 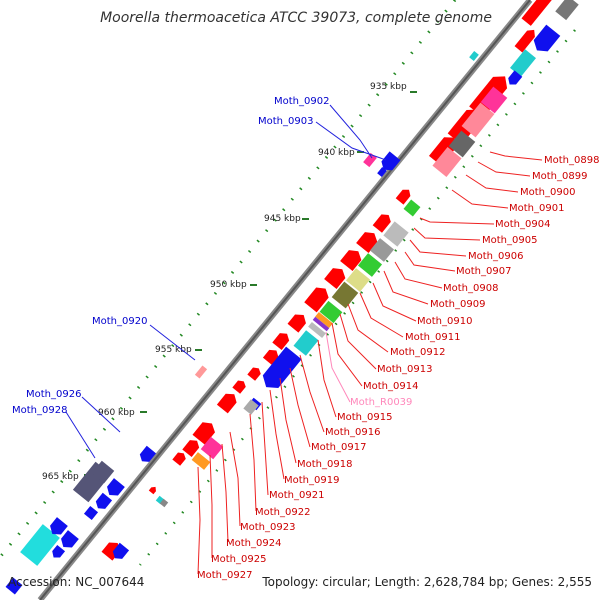 I want to click on gene-label: Moth_0913, so click(x=404, y=369).